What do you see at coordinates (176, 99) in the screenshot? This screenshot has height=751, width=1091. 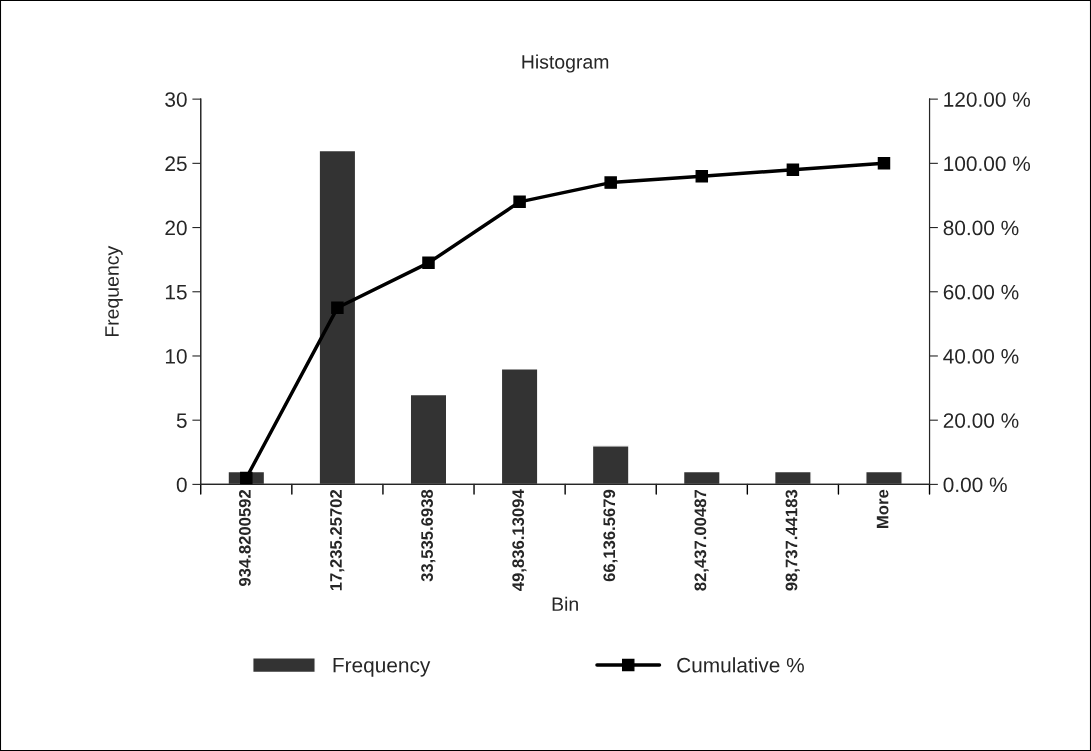 I see `y-tick-label: 30` at bounding box center [176, 99].